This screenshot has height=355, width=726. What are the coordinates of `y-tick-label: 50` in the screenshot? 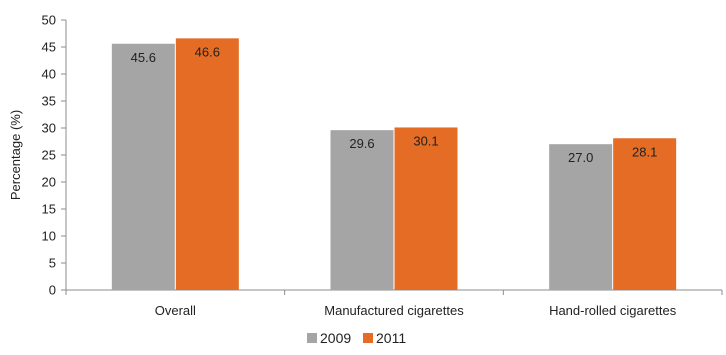 It's located at (49, 20).